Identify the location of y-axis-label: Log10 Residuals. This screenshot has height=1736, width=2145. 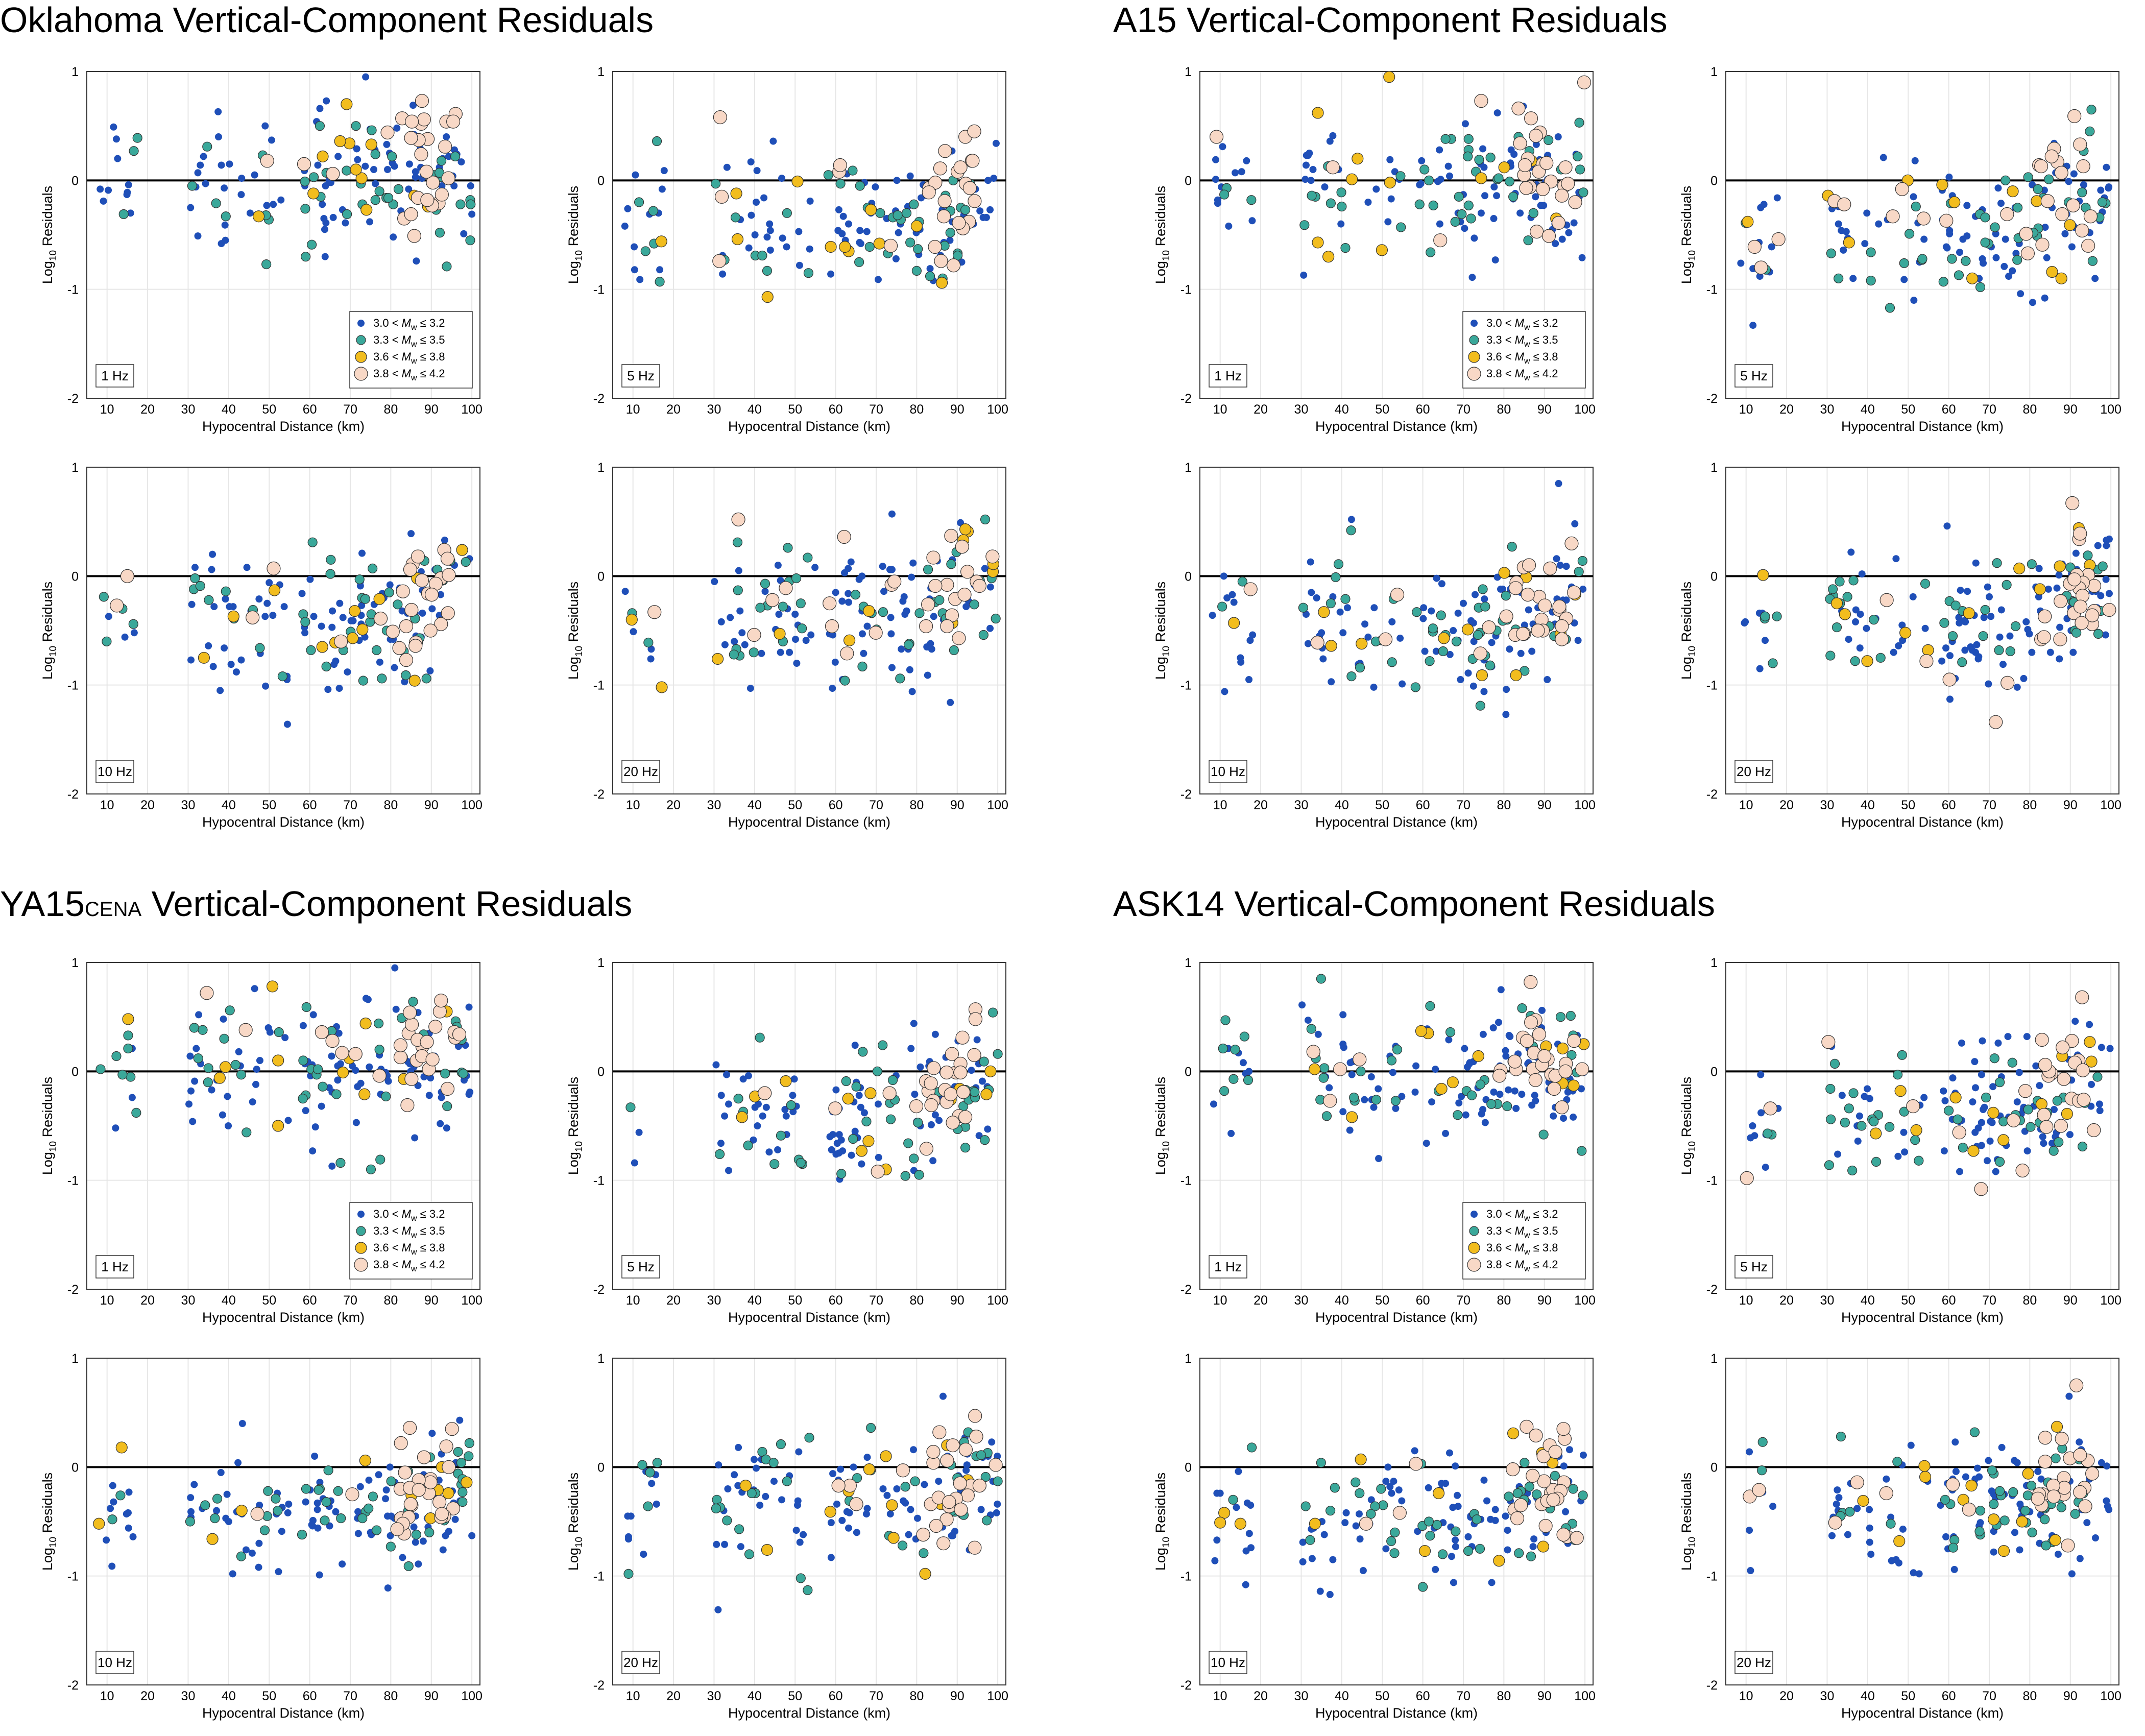
(1162, 1126).